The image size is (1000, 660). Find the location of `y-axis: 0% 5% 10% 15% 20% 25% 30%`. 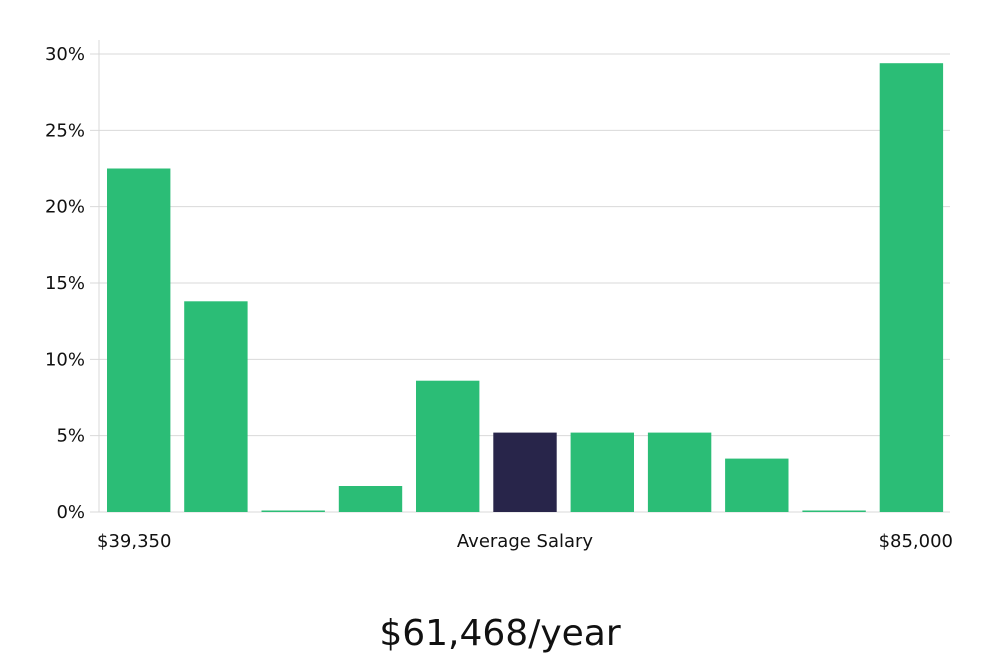

y-axis: 0% 5% 10% 15% 20% 25% 30% is located at coordinates (65, 283).